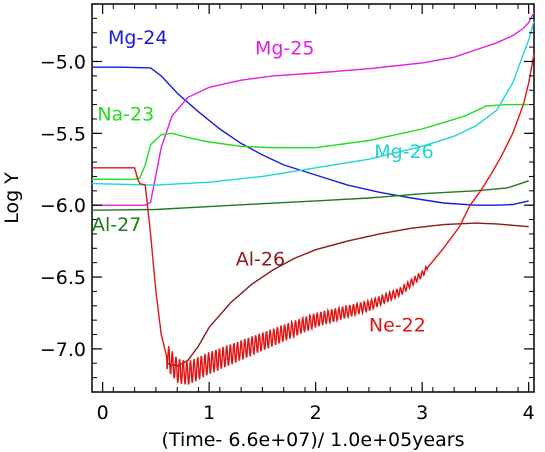 This screenshot has width=545, height=452. I want to click on series-label-na-23: Na-23, so click(125, 114).